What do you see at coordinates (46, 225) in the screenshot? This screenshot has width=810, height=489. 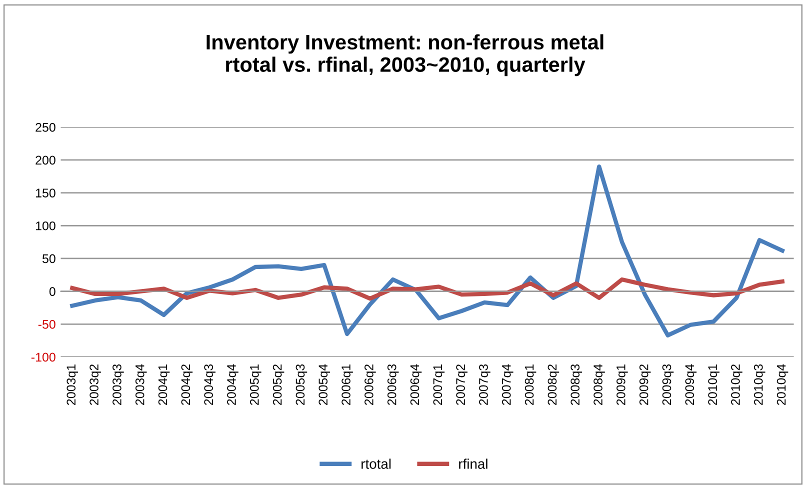 I see `y-tick-label: 100` at bounding box center [46, 225].